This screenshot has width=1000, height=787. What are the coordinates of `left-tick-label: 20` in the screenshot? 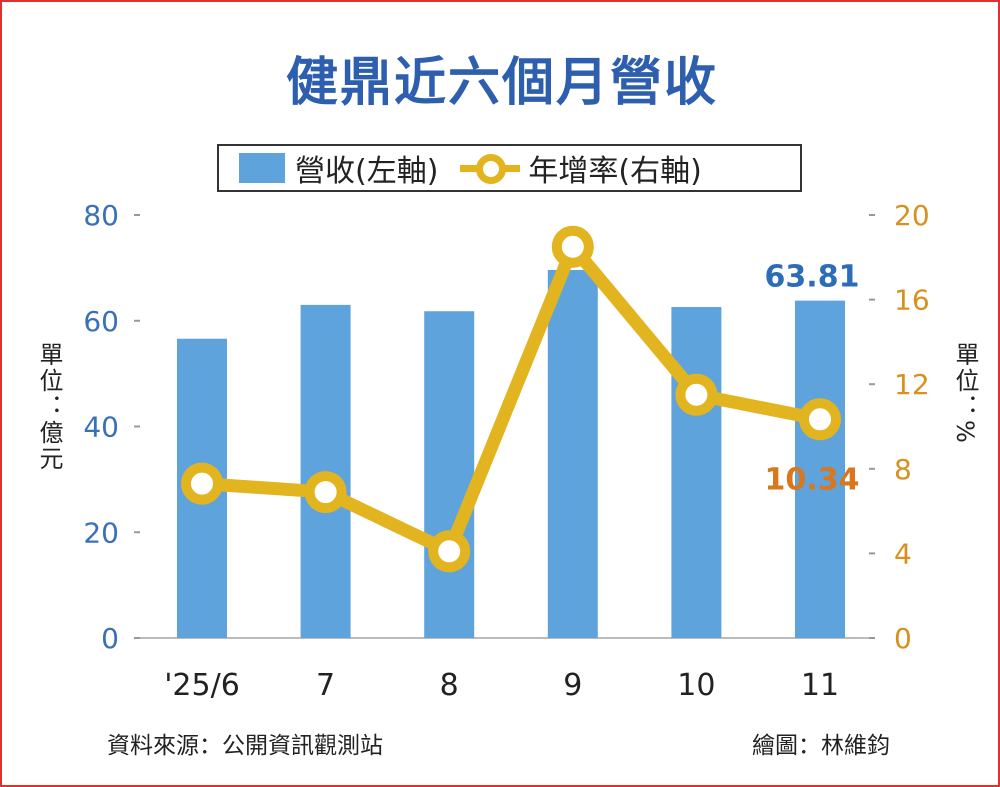 It's located at (101, 532).